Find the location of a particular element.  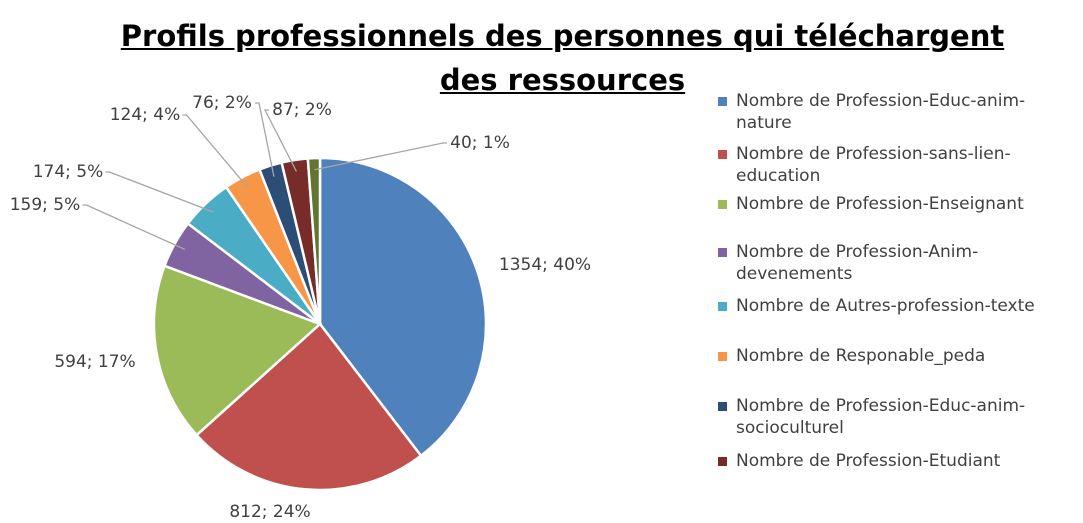

data-label: 812; 24% is located at coordinates (269, 512).